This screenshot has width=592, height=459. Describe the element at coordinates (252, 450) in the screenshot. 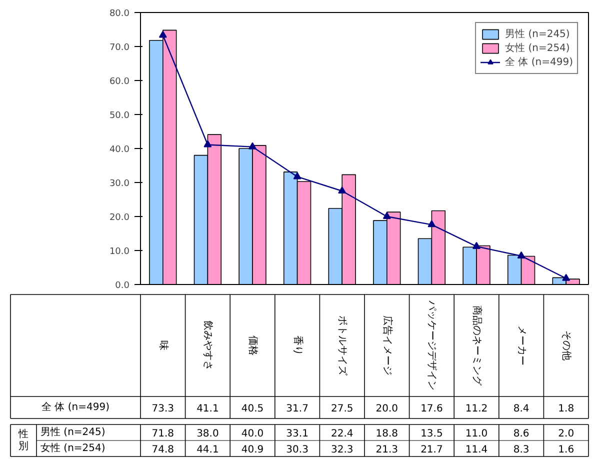

I see `data-label: 40.9` at that location.